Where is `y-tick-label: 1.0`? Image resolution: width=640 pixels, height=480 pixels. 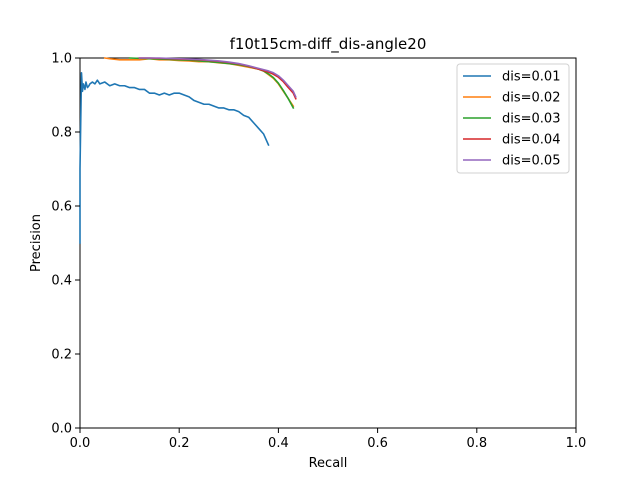
y-tick-label: 1.0 is located at coordinates (61, 59).